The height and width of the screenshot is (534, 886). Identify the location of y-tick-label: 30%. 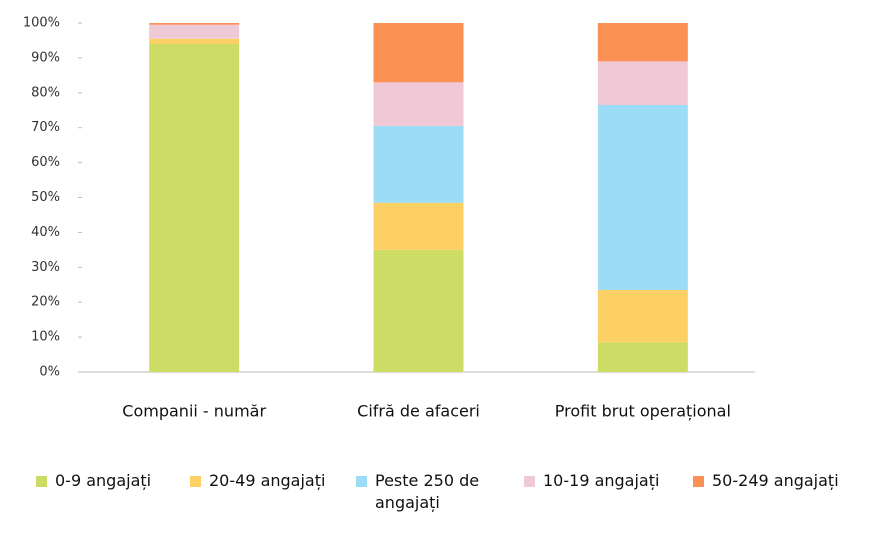
(45, 267).